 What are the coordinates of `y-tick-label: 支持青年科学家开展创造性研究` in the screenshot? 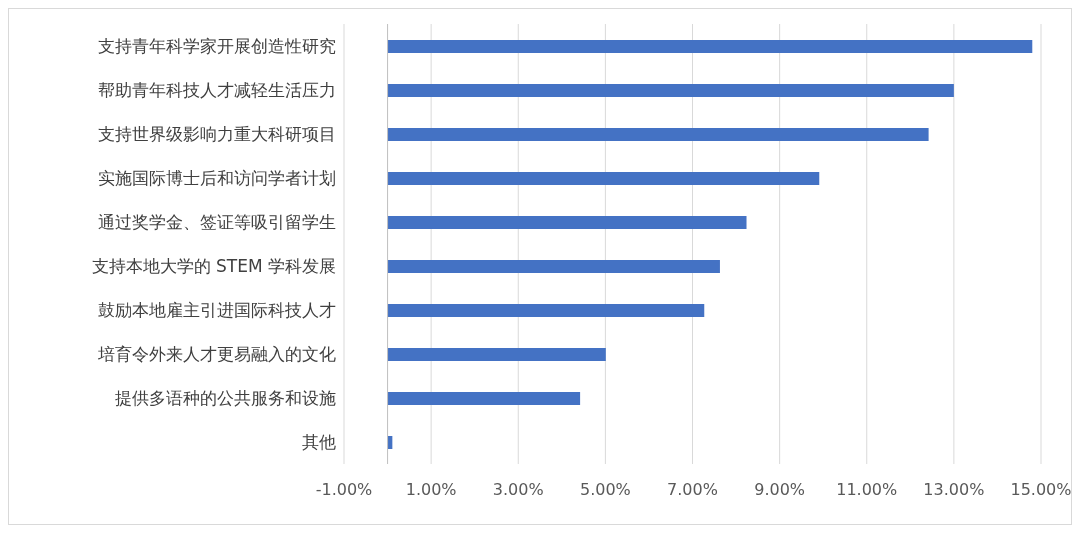 It's located at (217, 46).